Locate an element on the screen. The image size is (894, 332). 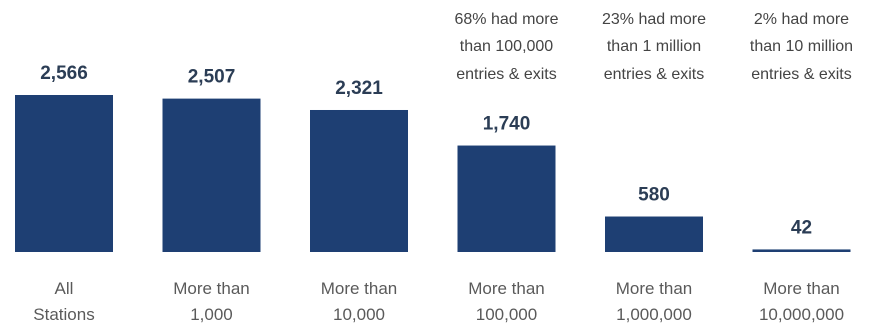
annotation-line: 68% had more is located at coordinates (506, 19).